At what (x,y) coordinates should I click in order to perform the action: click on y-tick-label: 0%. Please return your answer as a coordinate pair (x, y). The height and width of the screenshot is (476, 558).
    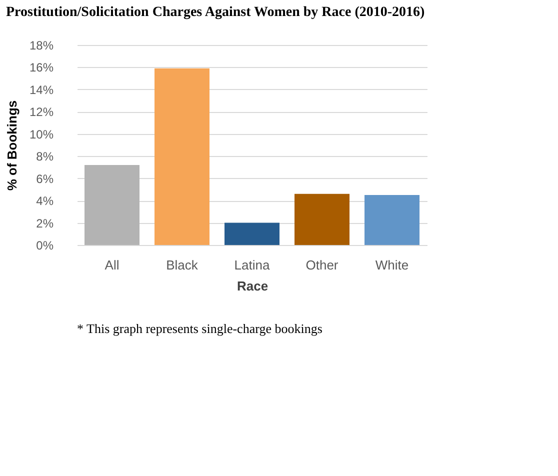
    Looking at the image, I should click on (45, 245).